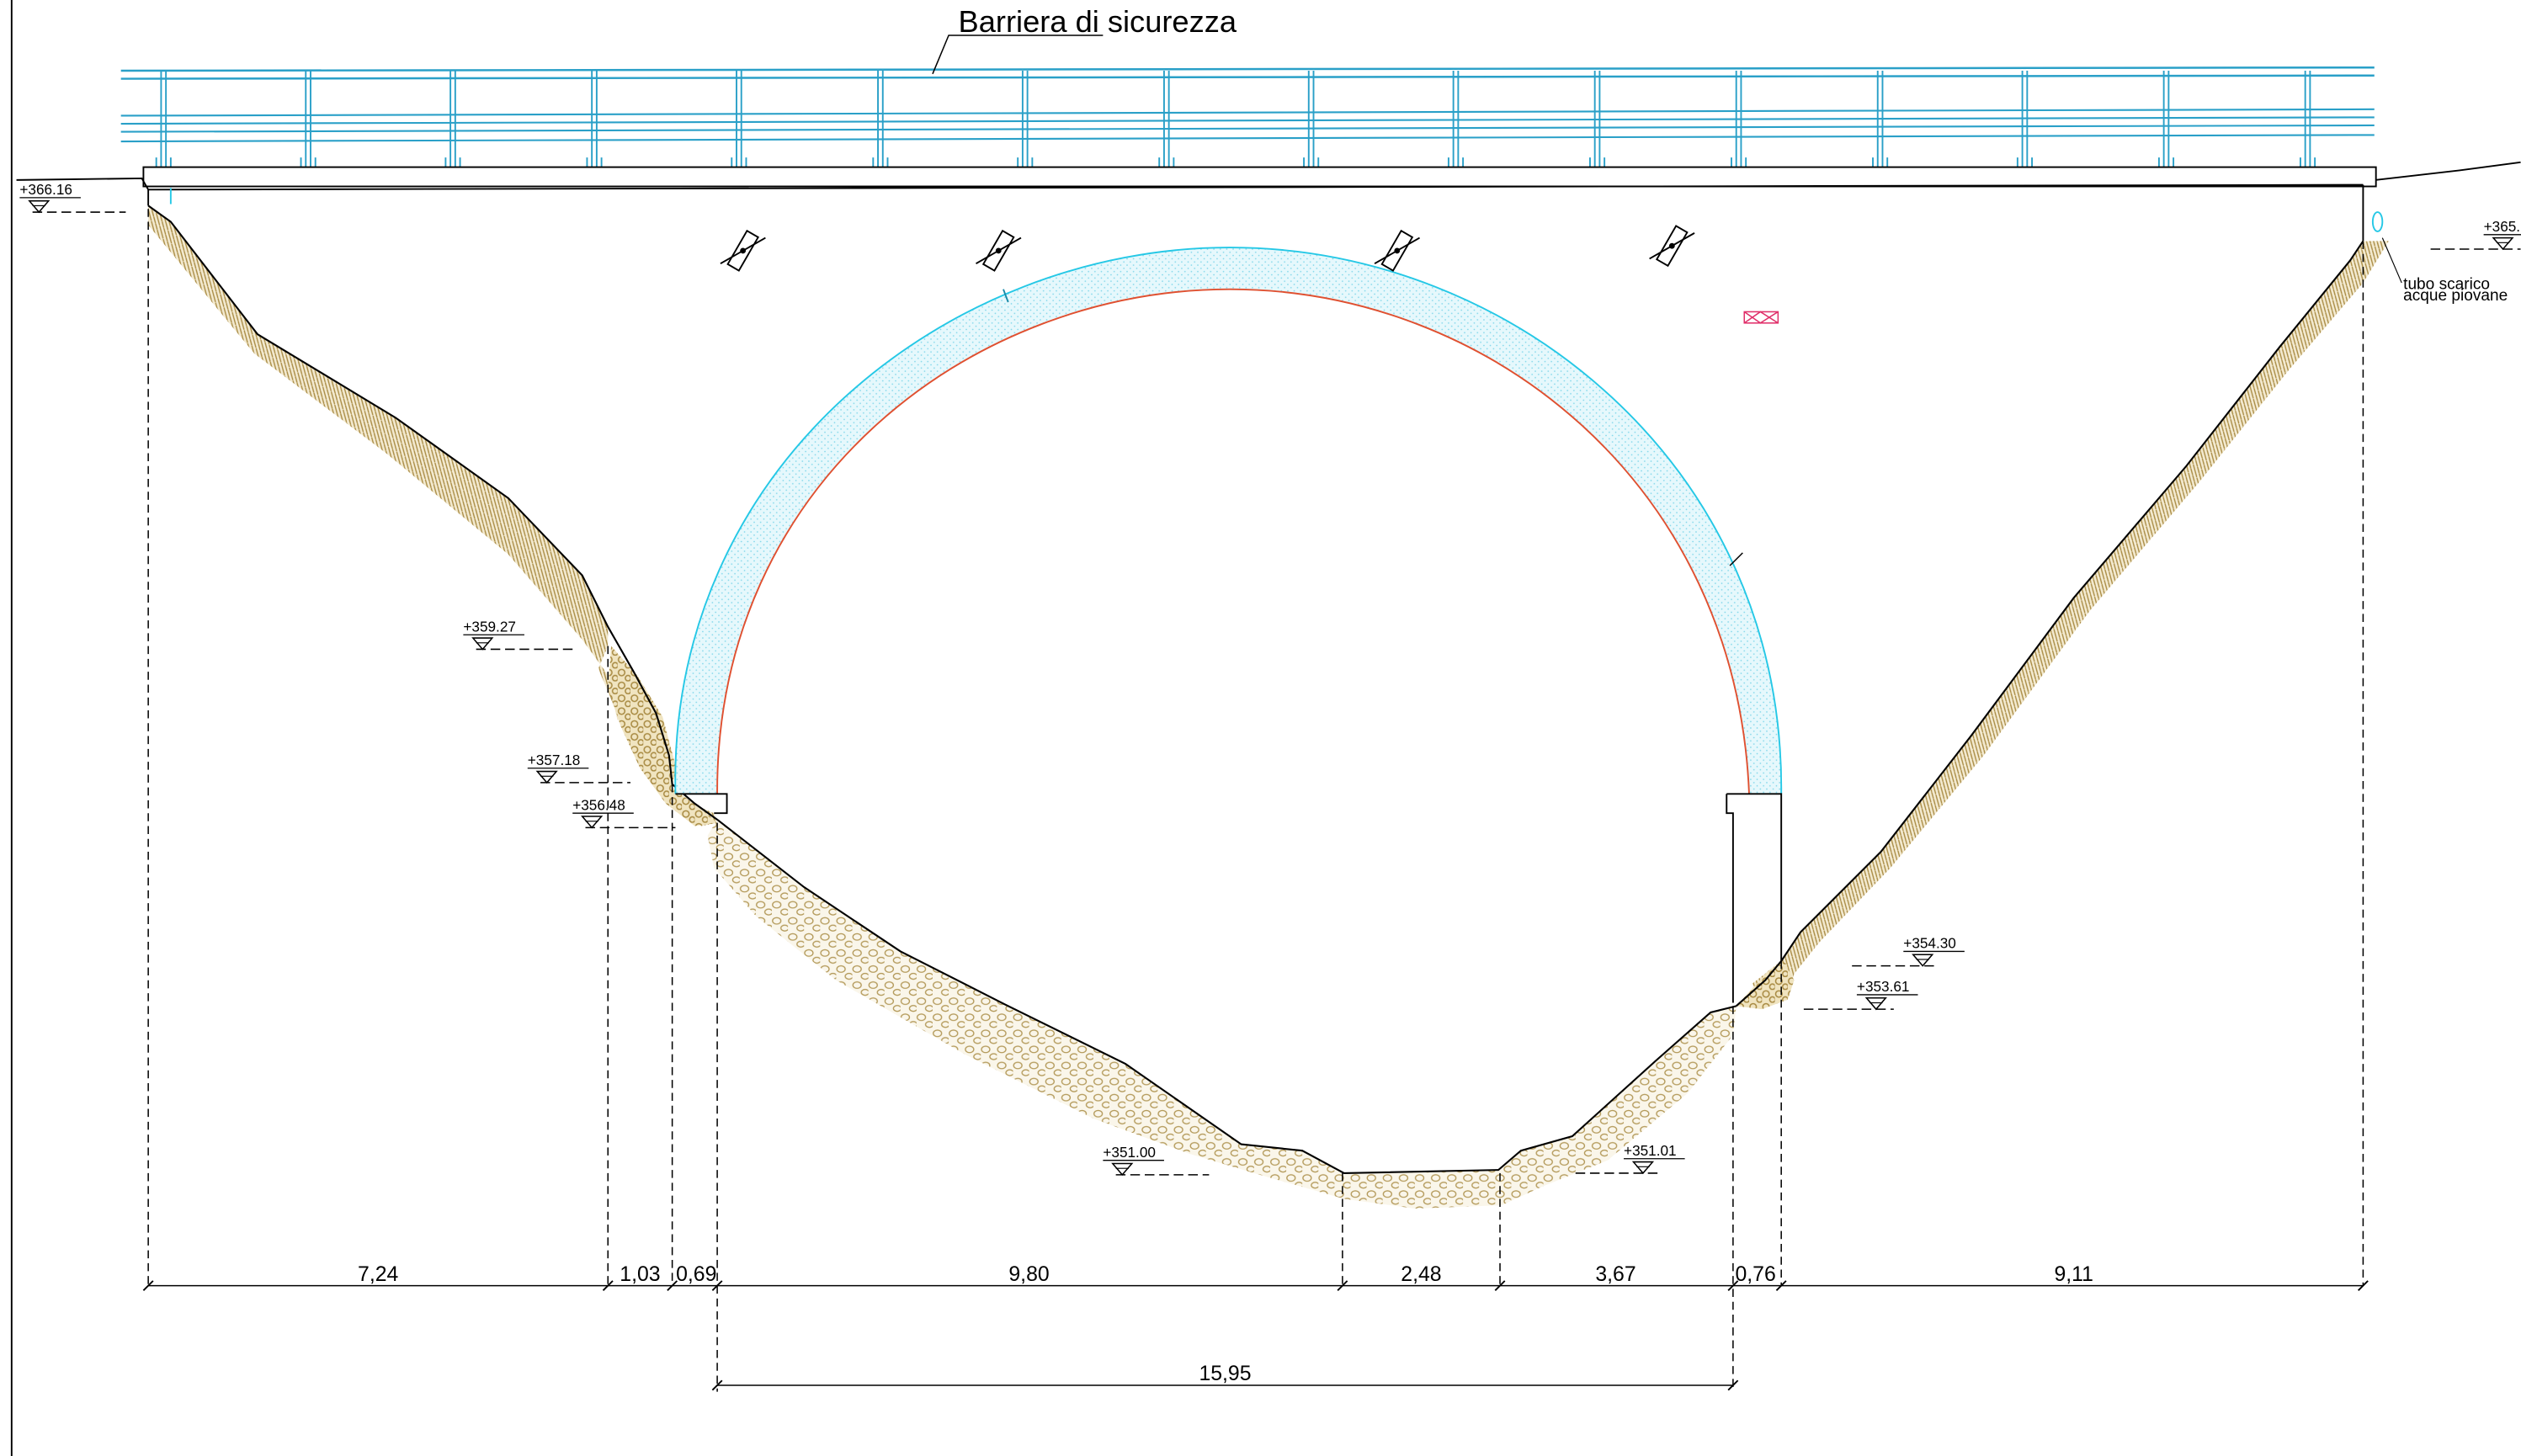 The width and height of the screenshot is (2521, 1456). Describe the element at coordinates (555, 760) in the screenshot. I see `elevation-label: +357.18` at that location.